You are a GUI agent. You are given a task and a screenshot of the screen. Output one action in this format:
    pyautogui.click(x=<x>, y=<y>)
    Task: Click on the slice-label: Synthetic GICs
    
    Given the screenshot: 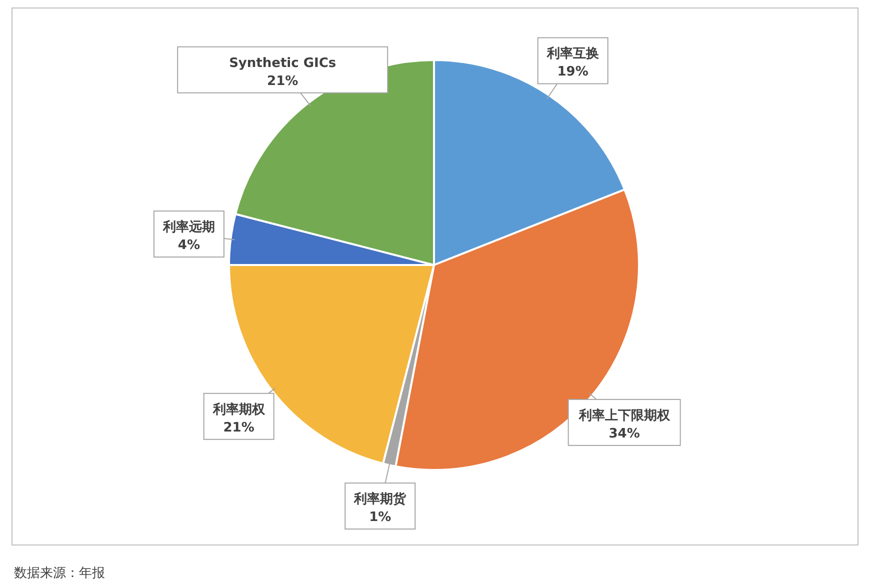 What is the action you would take?
    pyautogui.click(x=282, y=63)
    